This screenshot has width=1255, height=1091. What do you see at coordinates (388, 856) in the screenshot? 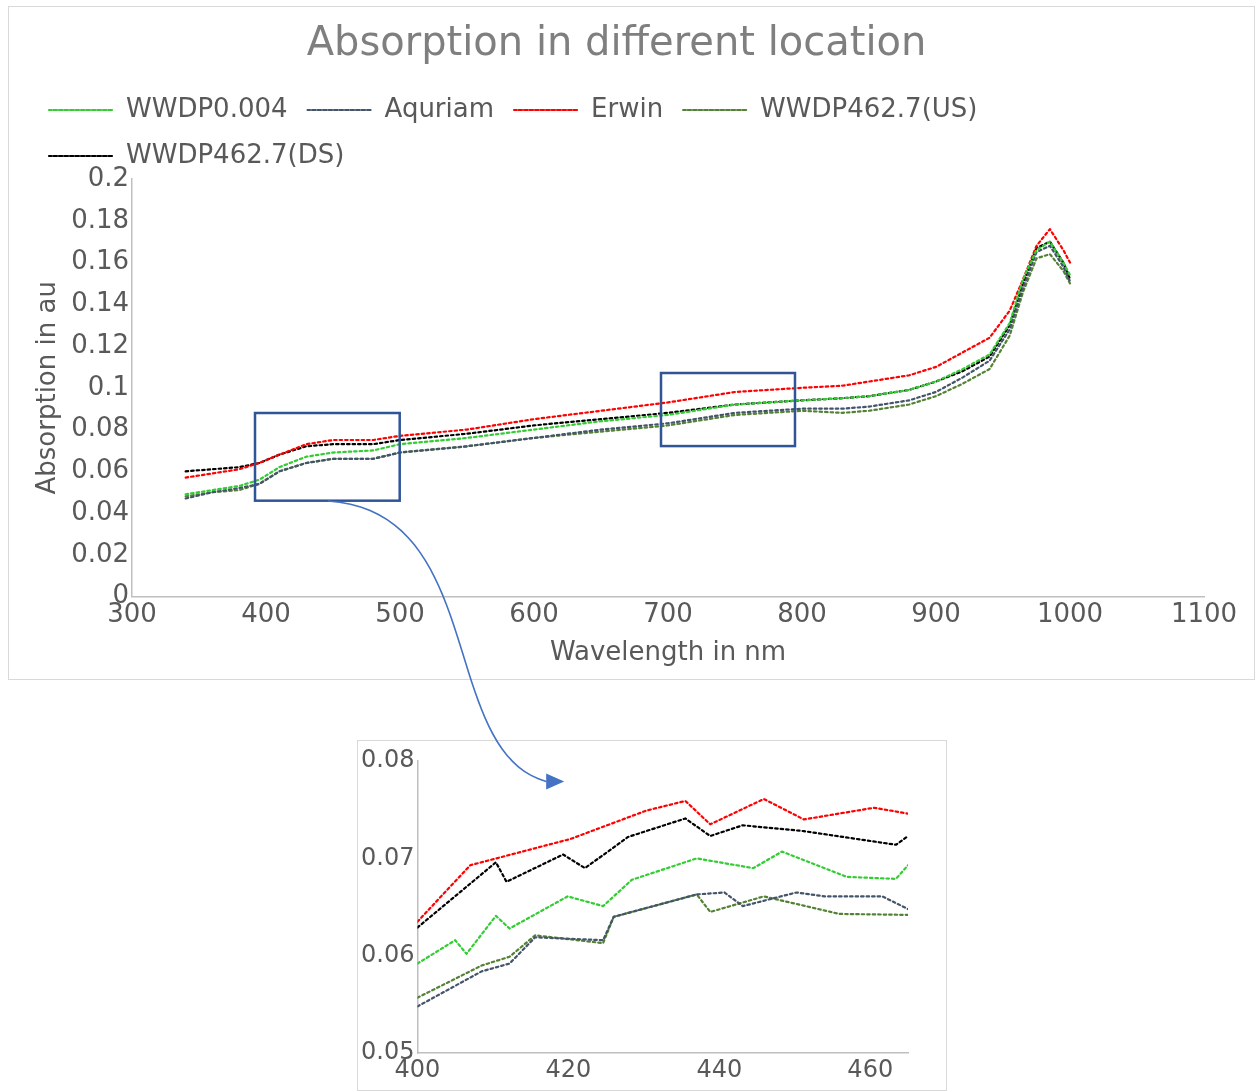
I see `y-tick-label: 0.07` at bounding box center [388, 856].